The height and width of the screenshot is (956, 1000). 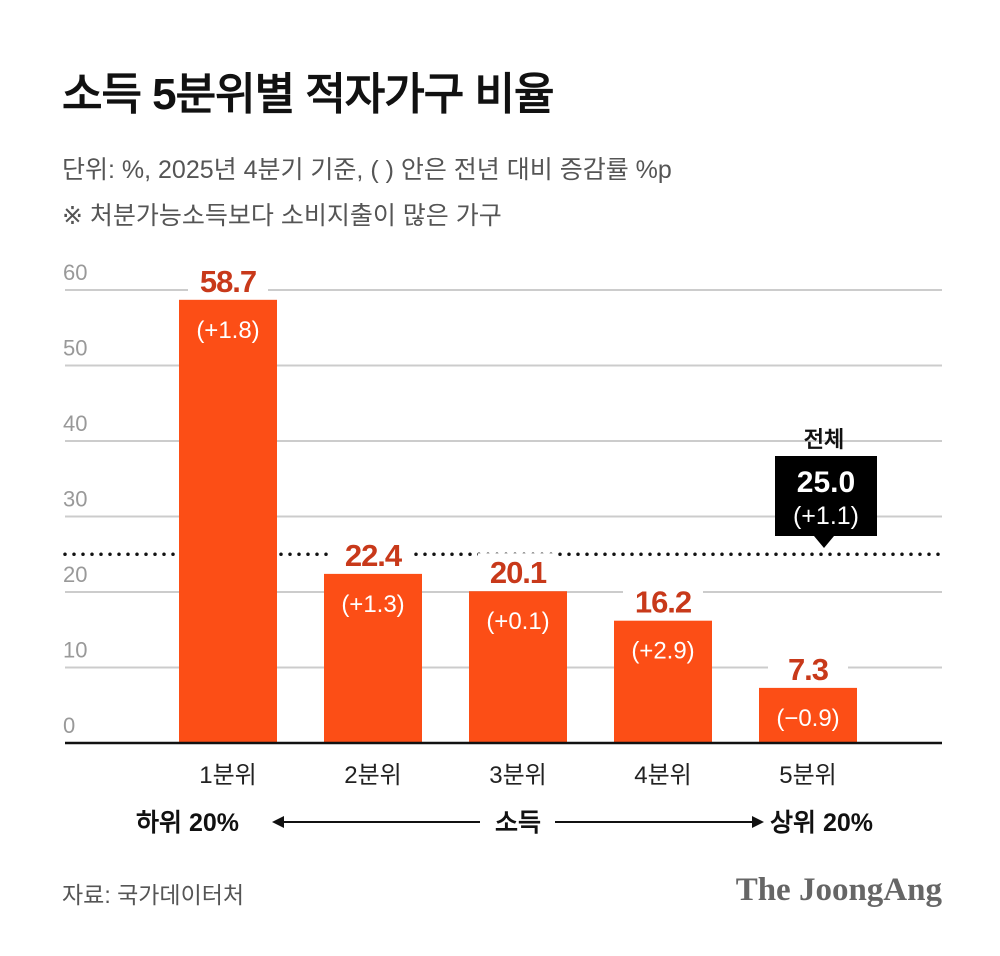 I want to click on y-tick-label: 10, so click(x=75, y=650).